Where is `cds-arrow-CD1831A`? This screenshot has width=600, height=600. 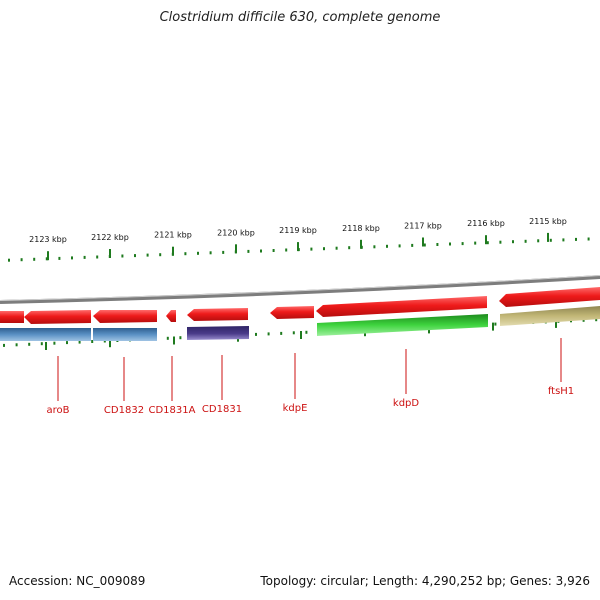
cds-arrow-CD1831A is located at coordinates (171, 316).